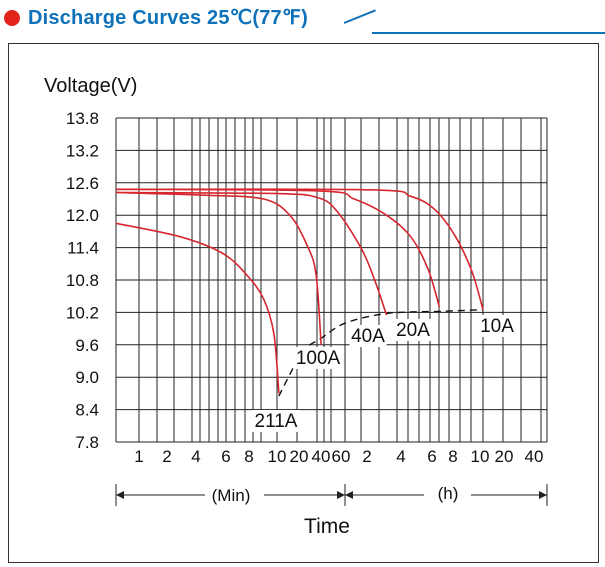  What do you see at coordinates (299, 456) in the screenshot?
I see `x-tick-min-6: 20` at bounding box center [299, 456].